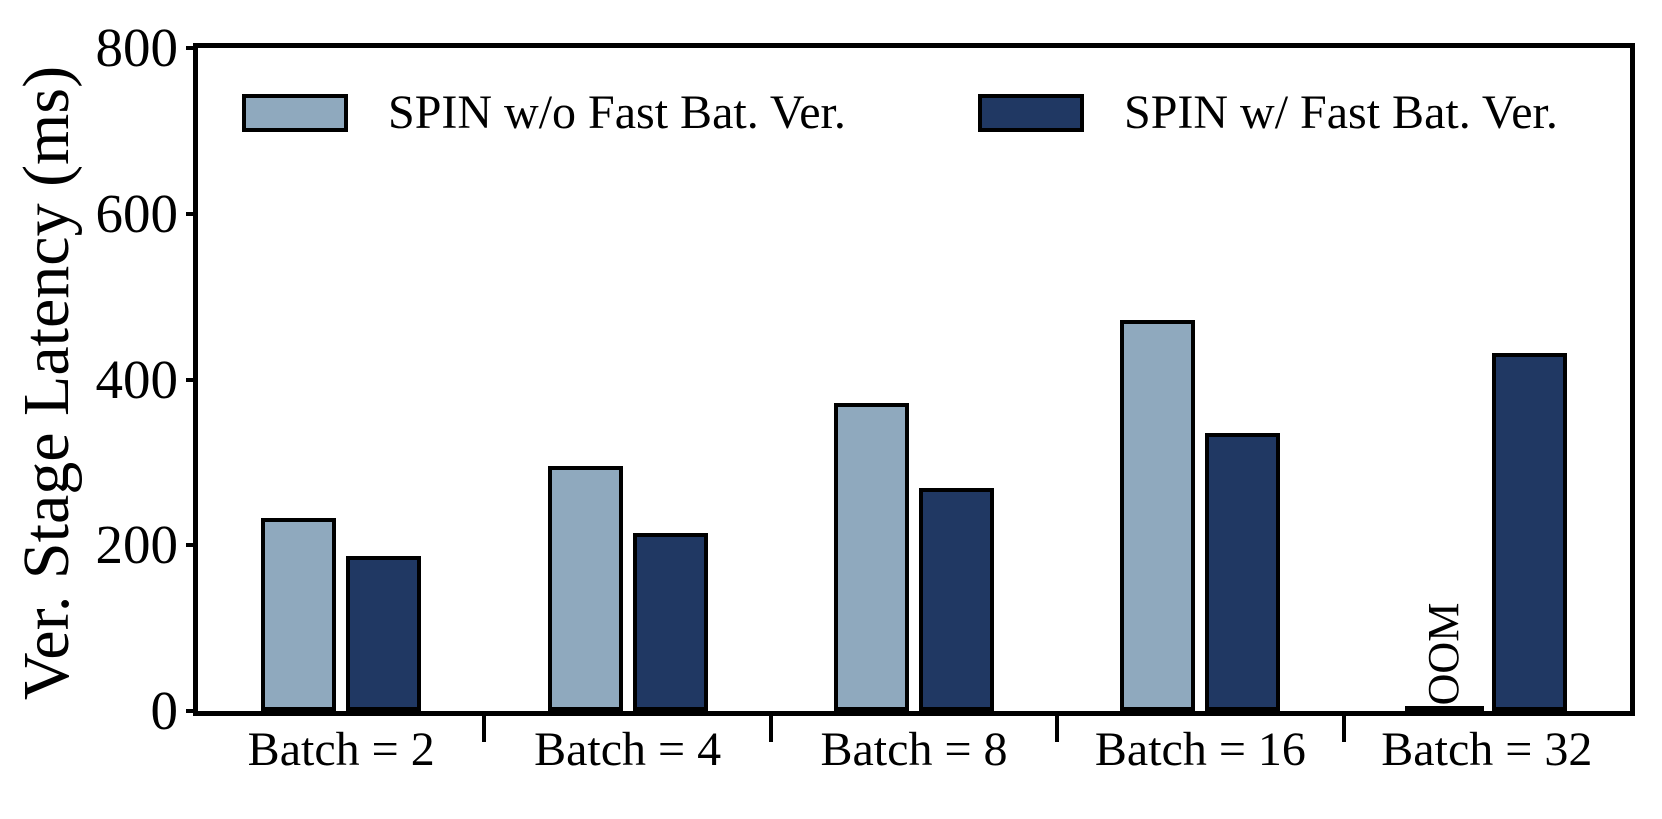  I want to click on legend-label: SPIN w/o Fast Bat. Ver., so click(617, 112).